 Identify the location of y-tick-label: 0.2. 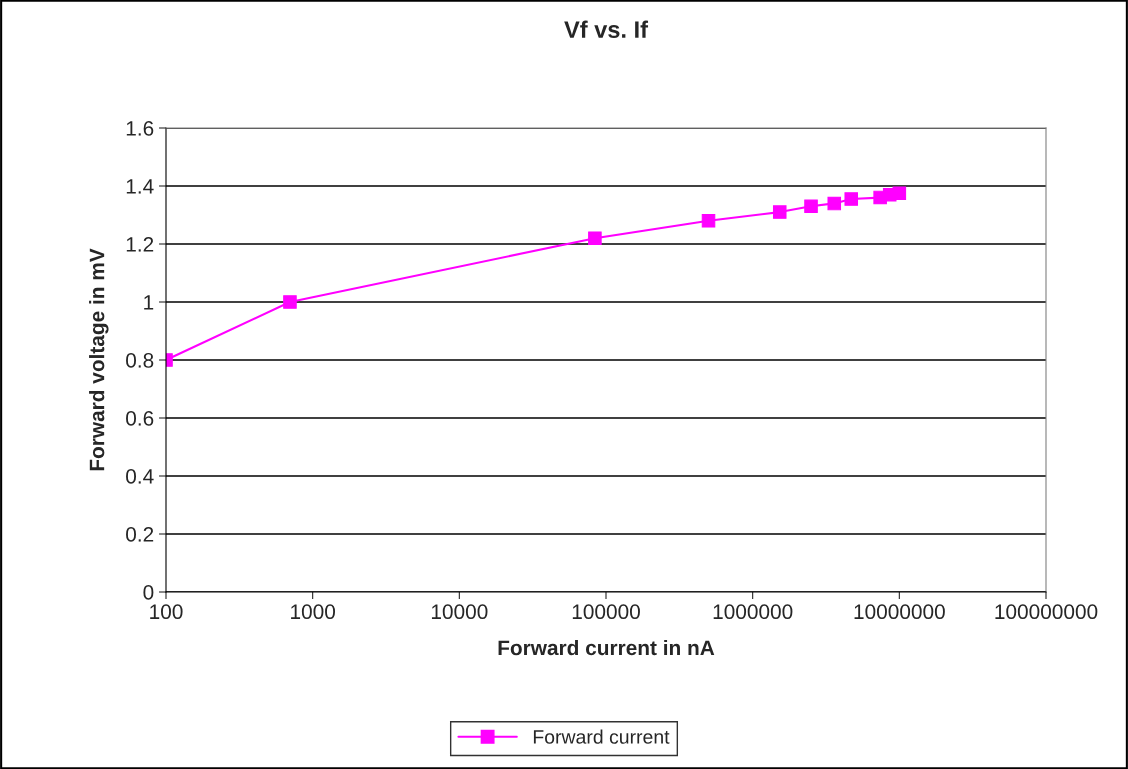
(140, 534).